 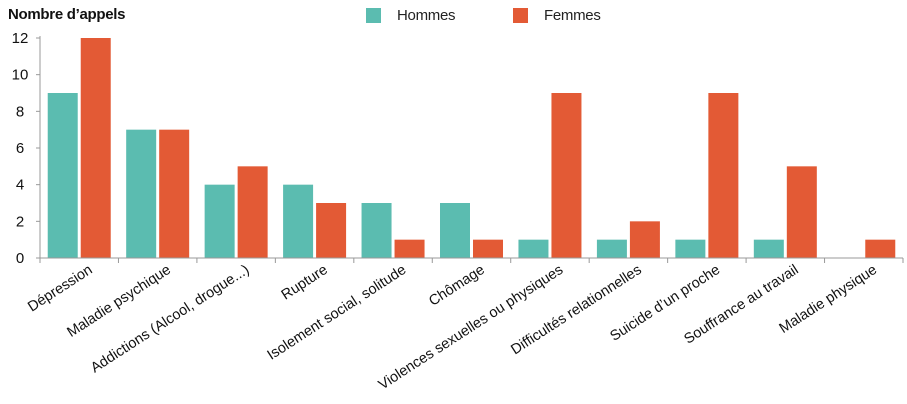 What do you see at coordinates (60, 288) in the screenshot?
I see `x-tick-label: Dépression` at bounding box center [60, 288].